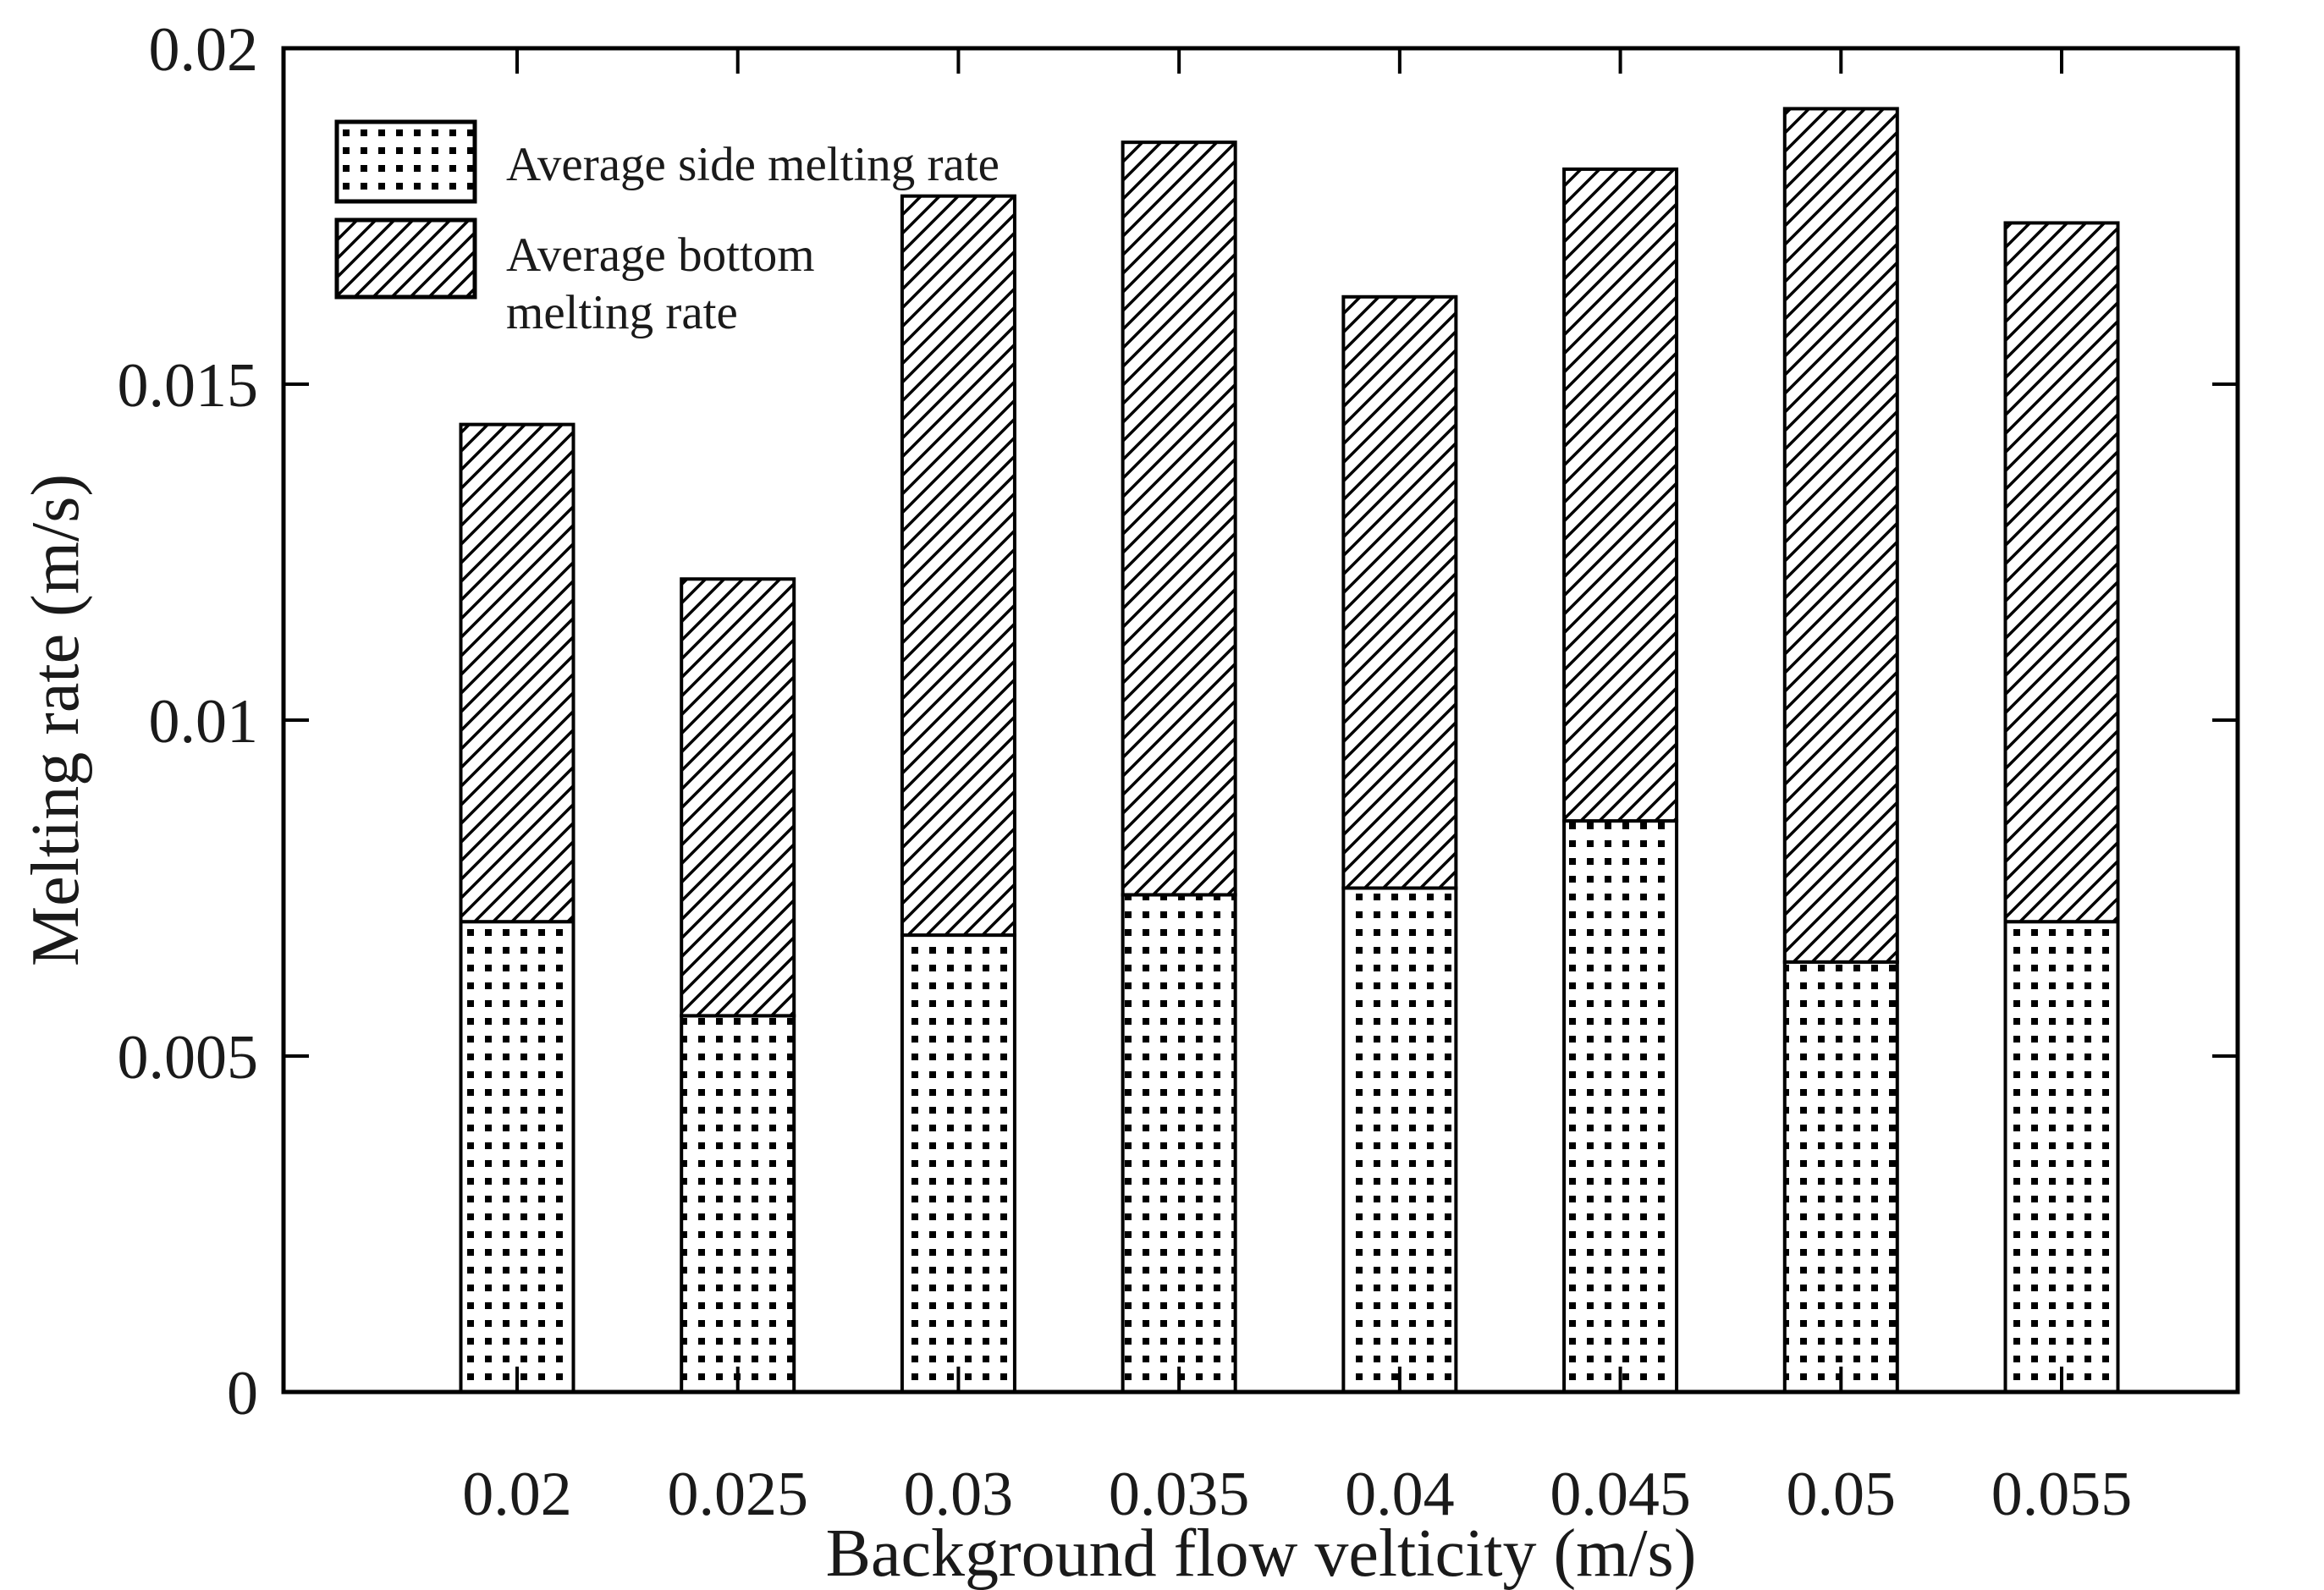  Describe the element at coordinates (1620, 495) in the screenshot. I see `bar-bottom-segment-0.045` at that location.